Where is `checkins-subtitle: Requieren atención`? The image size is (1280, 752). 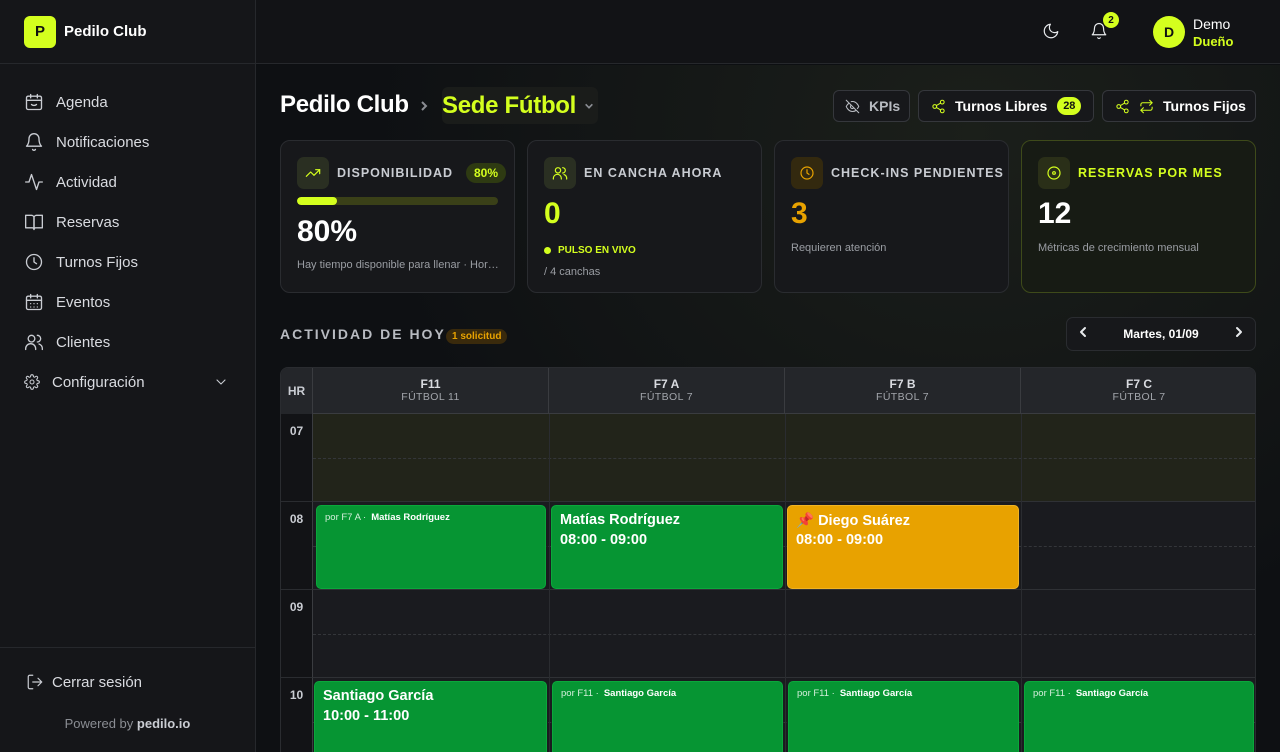 checkins-subtitle: Requieren atención is located at coordinates (839, 248).